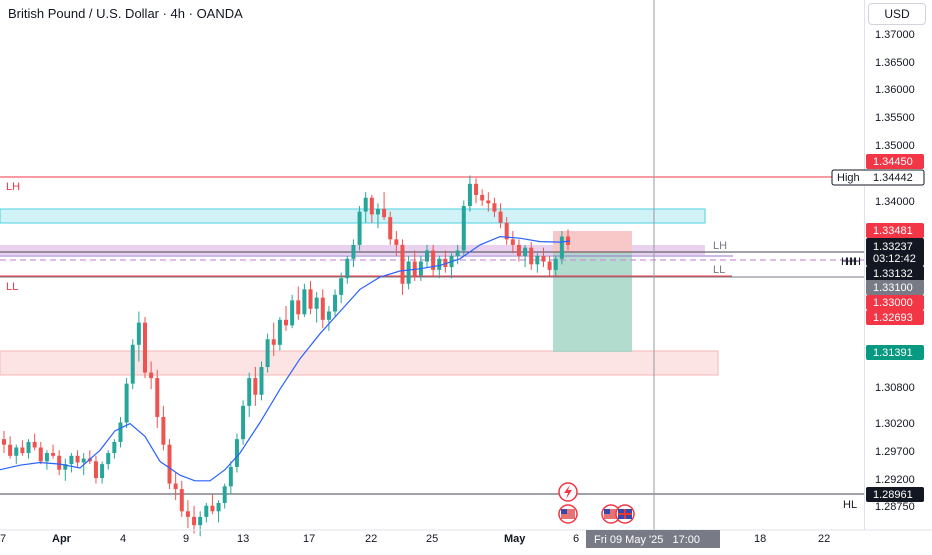 The height and width of the screenshot is (555, 932). I want to click on lightning-event-icon, so click(568, 492).